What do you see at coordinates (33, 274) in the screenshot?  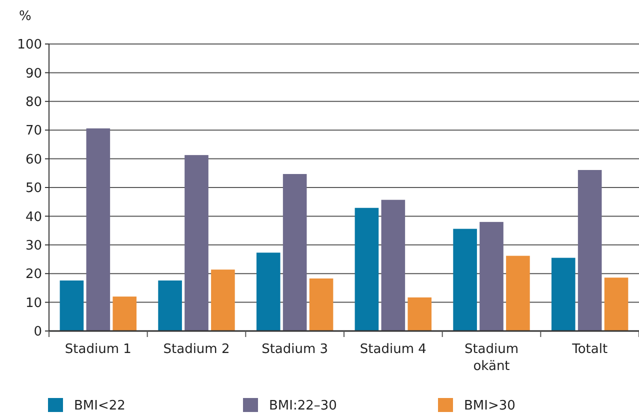 I see `y-tick-label: 20` at bounding box center [33, 274].